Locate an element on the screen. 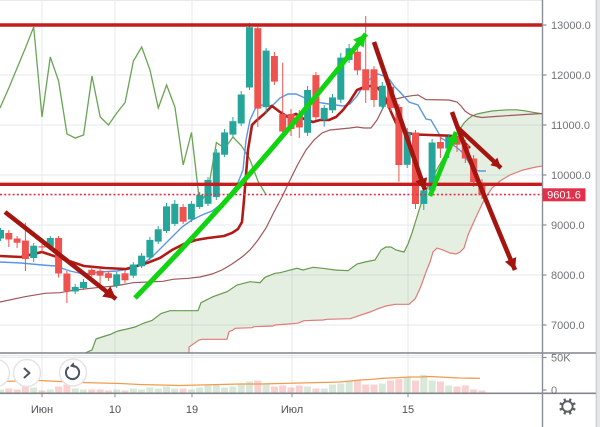 This screenshot has width=600, height=427. svg-text: 8000.0 is located at coordinates (568, 276).